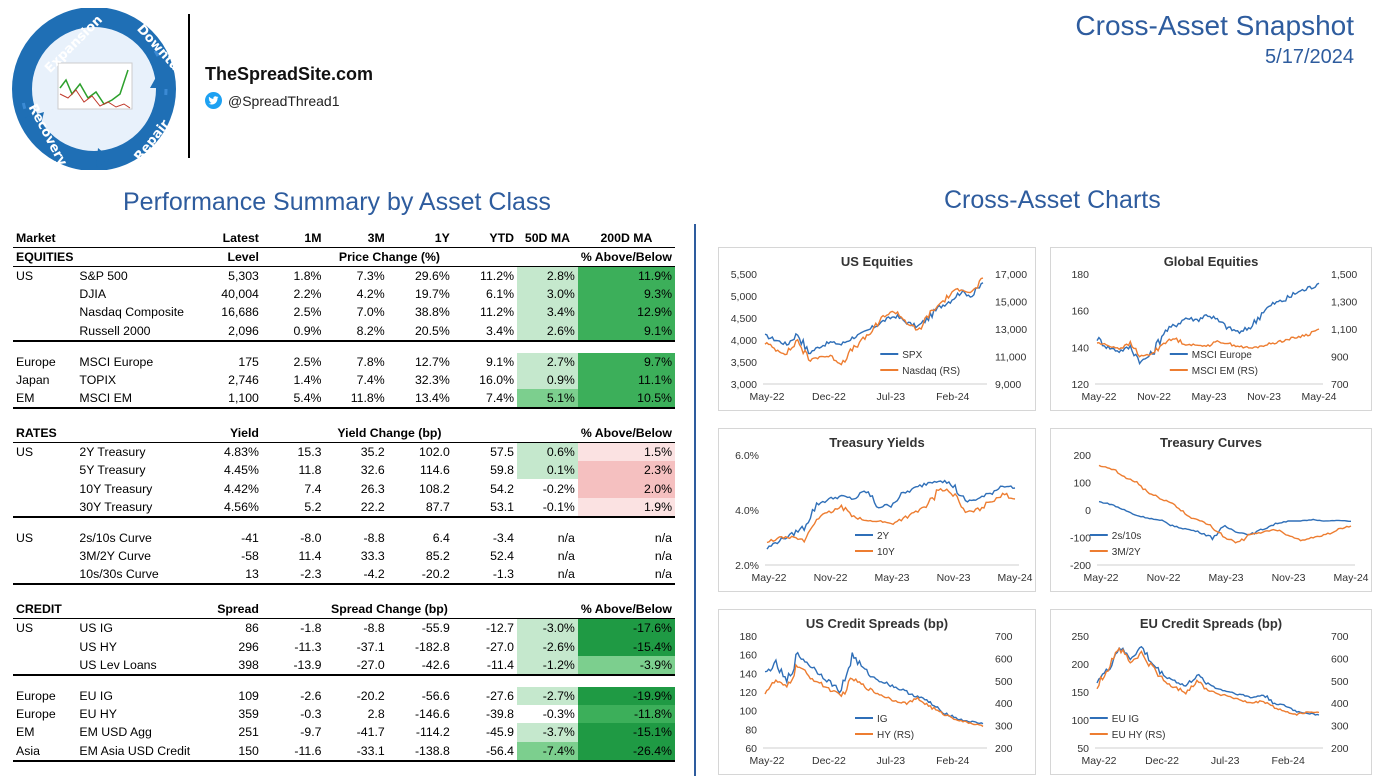  I want to click on row-200d-ma: 9.3%, so click(626, 294).